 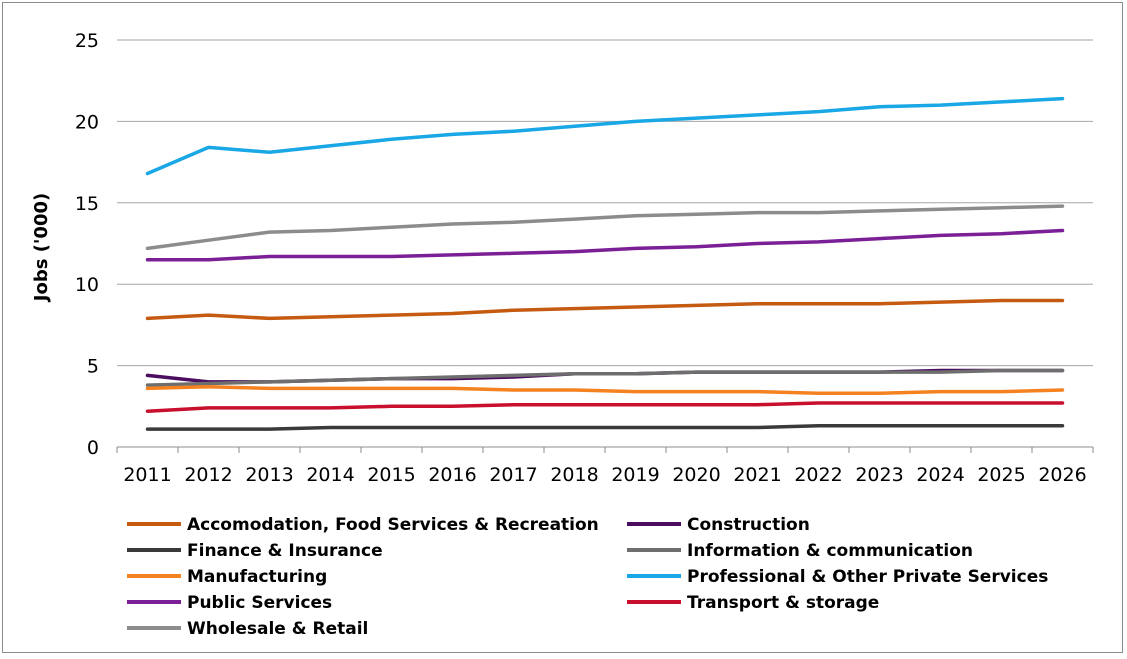 What do you see at coordinates (1062, 475) in the screenshot?
I see `x-tick-label: 2026` at bounding box center [1062, 475].